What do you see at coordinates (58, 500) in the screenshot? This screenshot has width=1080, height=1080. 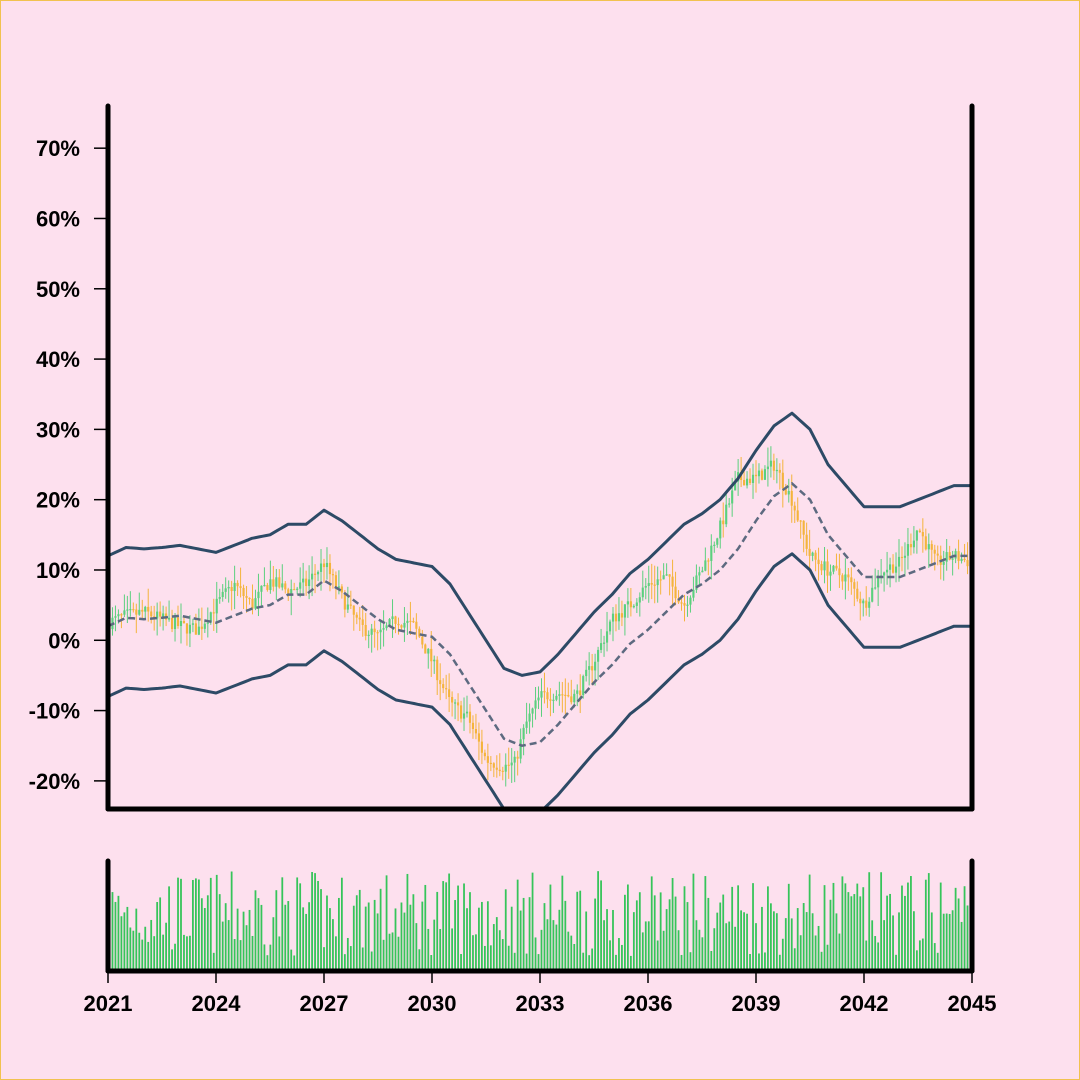 I see `y-tick-label: 20%` at bounding box center [58, 500].